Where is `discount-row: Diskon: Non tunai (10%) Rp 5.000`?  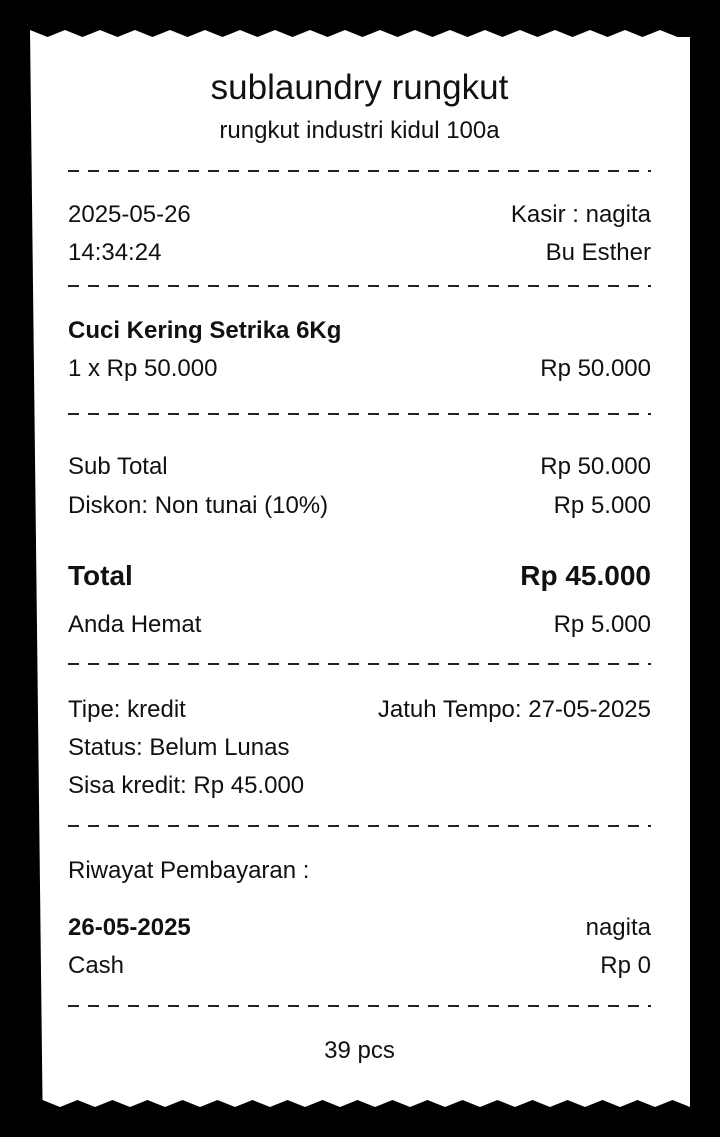 discount-row: Diskon: Non tunai (10%) Rp 5.000 is located at coordinates (359, 506).